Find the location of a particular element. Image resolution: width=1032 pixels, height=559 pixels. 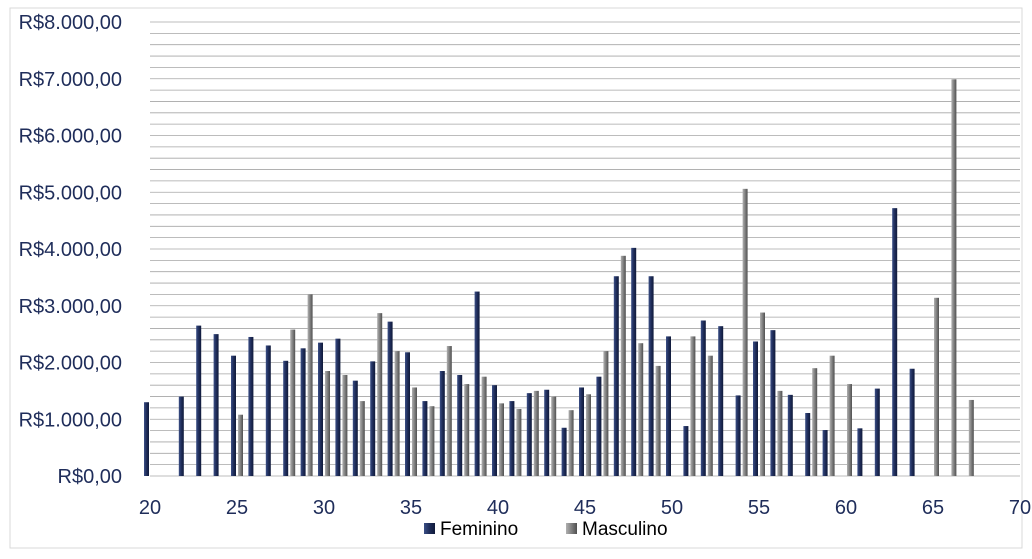

x-tick-label: 40 is located at coordinates (498, 508).